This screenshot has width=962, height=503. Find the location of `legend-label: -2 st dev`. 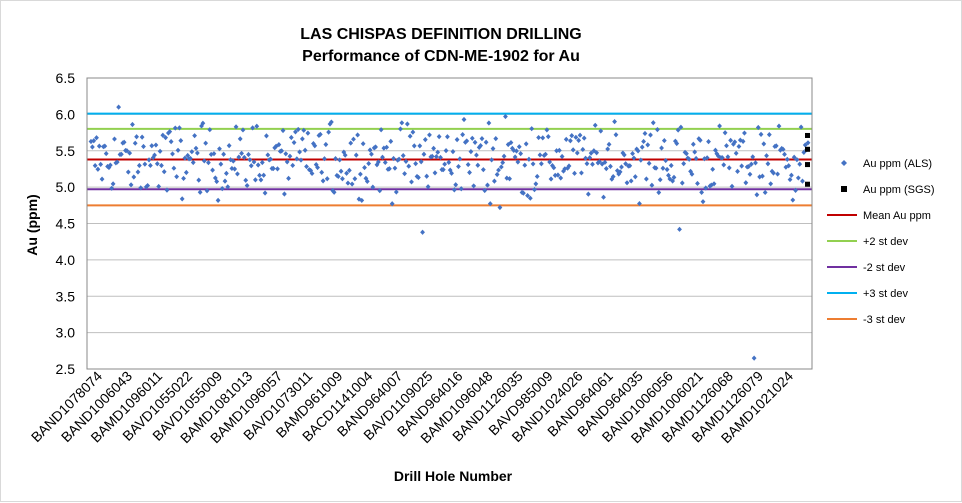

legend-label: -2 st dev is located at coordinates (884, 268).